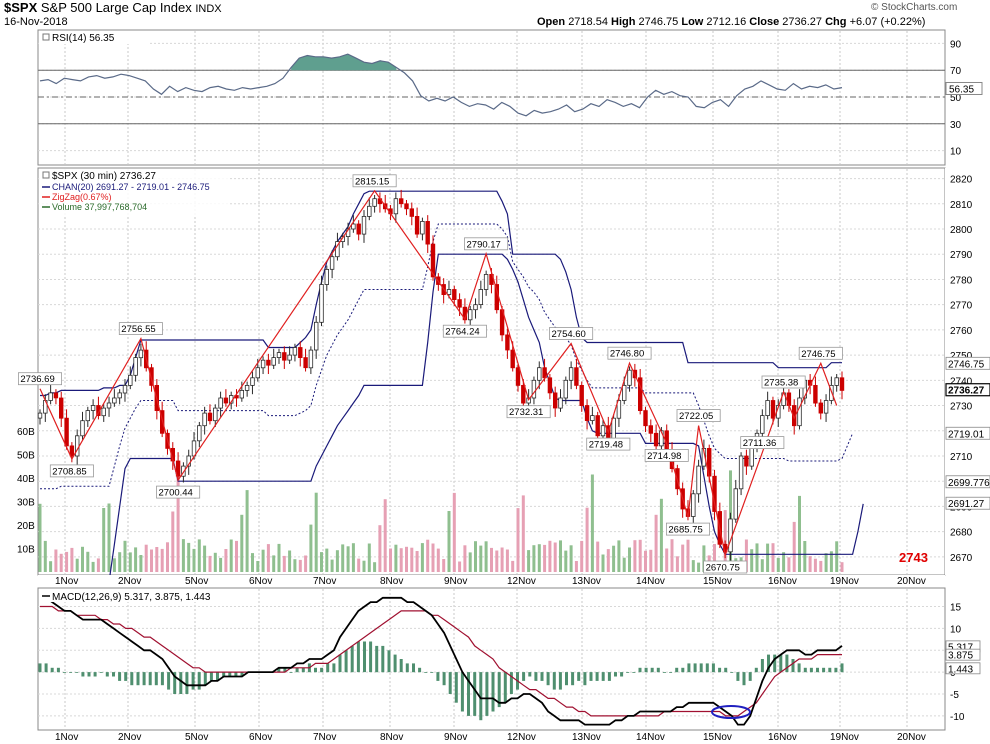  I want to click on rsi-value-box, so click(964, 88).